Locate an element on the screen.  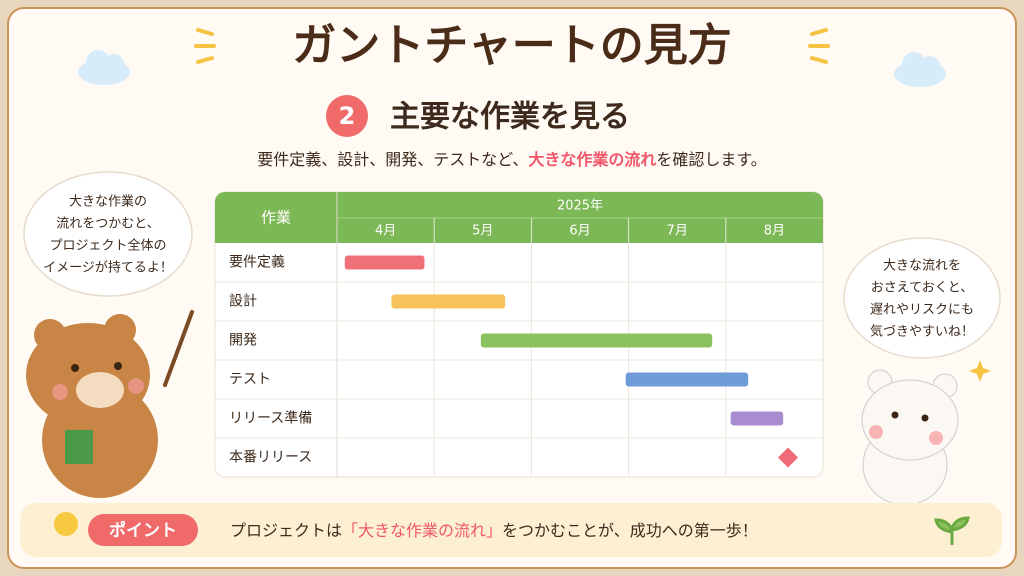
task-header: 作業 is located at coordinates (276, 218).